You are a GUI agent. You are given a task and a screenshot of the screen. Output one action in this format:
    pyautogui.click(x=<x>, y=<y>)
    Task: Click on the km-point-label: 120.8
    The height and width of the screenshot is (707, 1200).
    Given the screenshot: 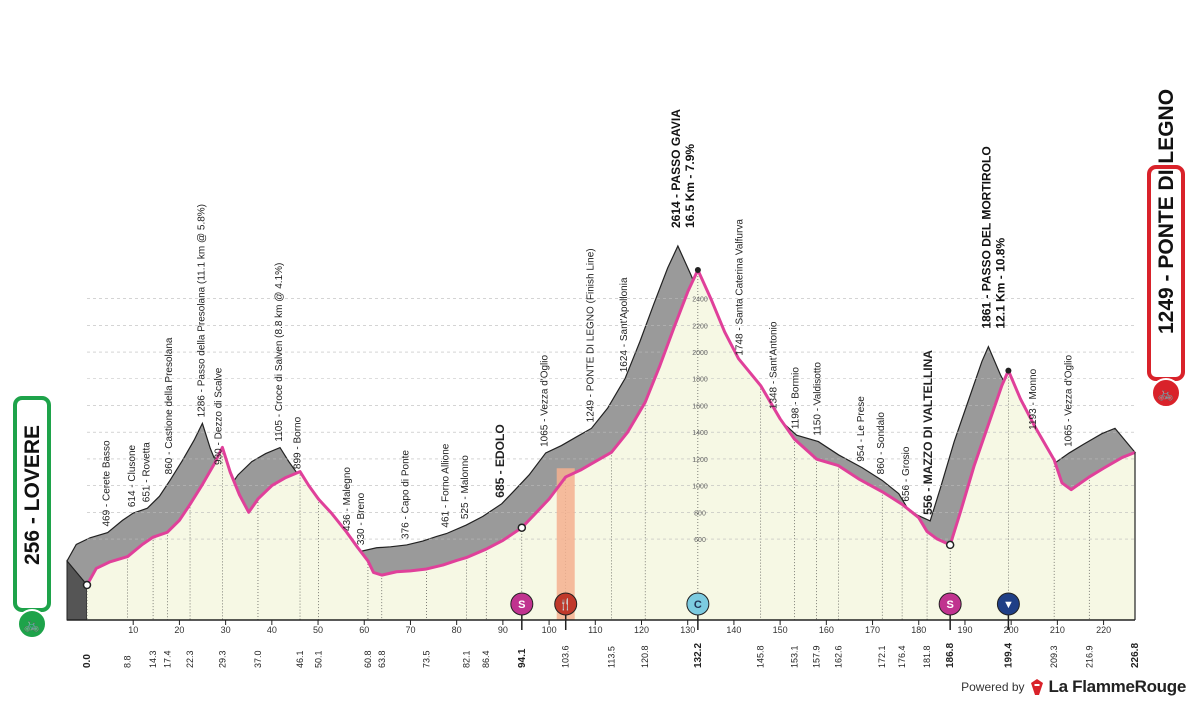 What is the action you would take?
    pyautogui.click(x=645, y=656)
    